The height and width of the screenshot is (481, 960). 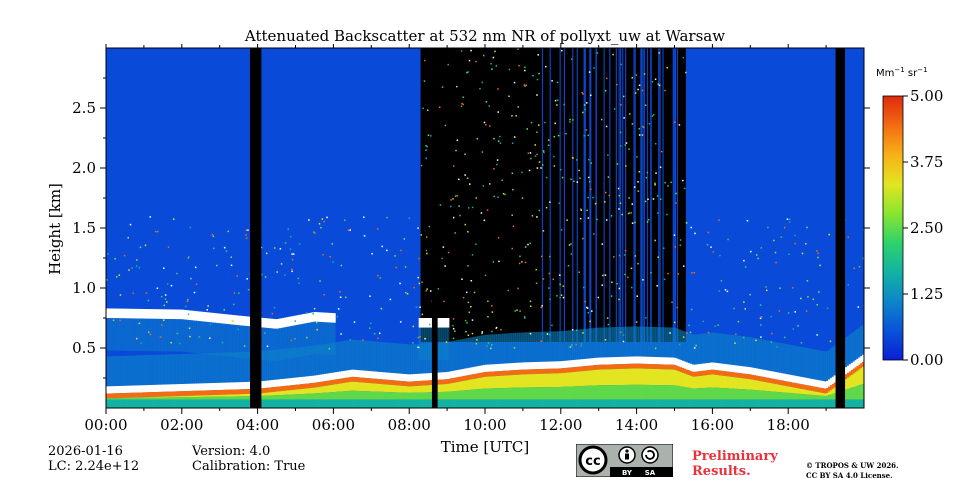 I want to click on cloud-band, so click(x=334, y=318).